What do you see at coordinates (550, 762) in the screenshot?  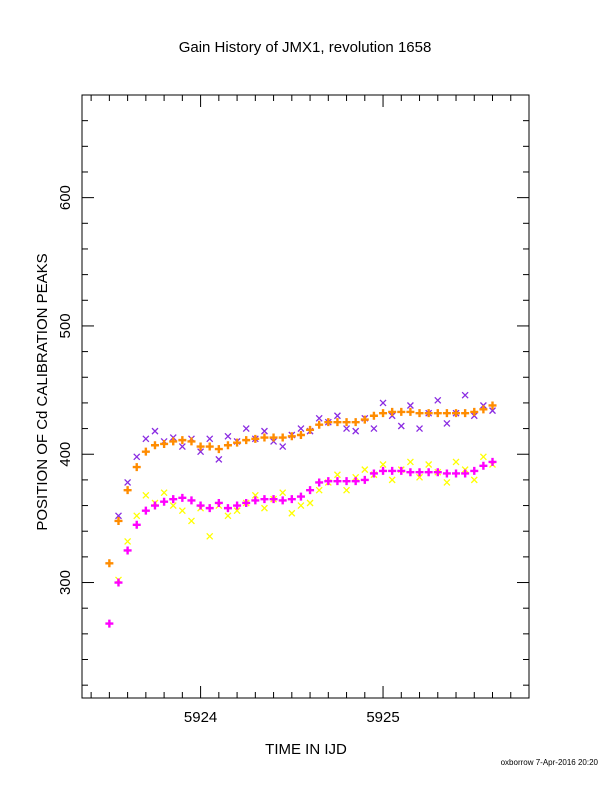 I see `footer-credit: oxborrow 7-Apr-2016 20:20` at bounding box center [550, 762].